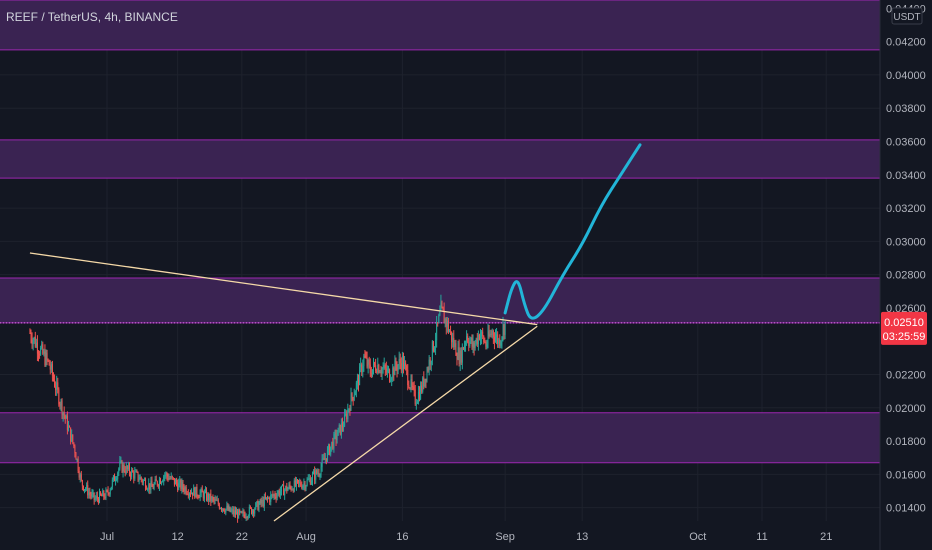 The image size is (932, 550). Describe the element at coordinates (906, 442) in the screenshot. I see `price-tick-label: 0.01800` at that location.